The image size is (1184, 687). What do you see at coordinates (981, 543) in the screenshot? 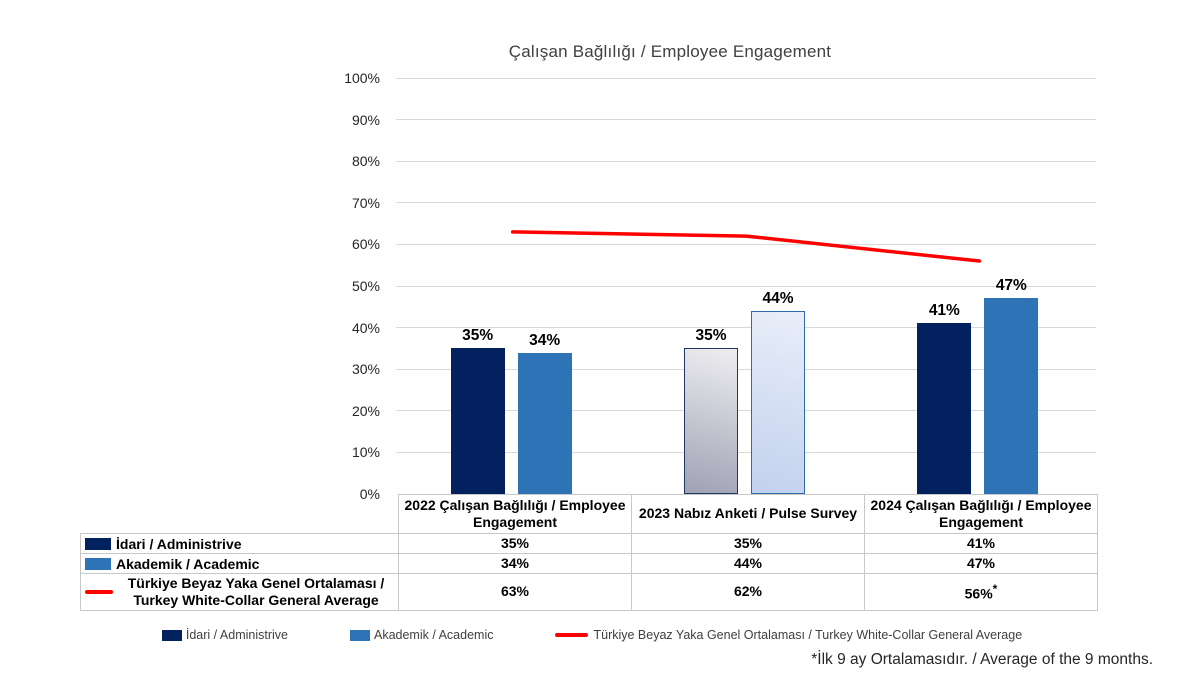
I see `table-value-cell: 41%` at bounding box center [981, 543].